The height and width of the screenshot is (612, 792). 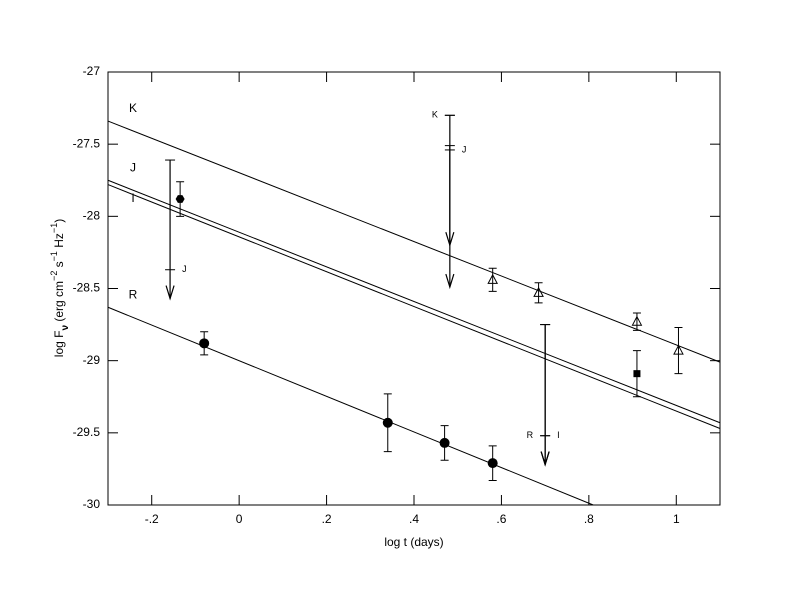 What do you see at coordinates (435, 115) in the screenshot?
I see `upper-limit-label: K` at bounding box center [435, 115].